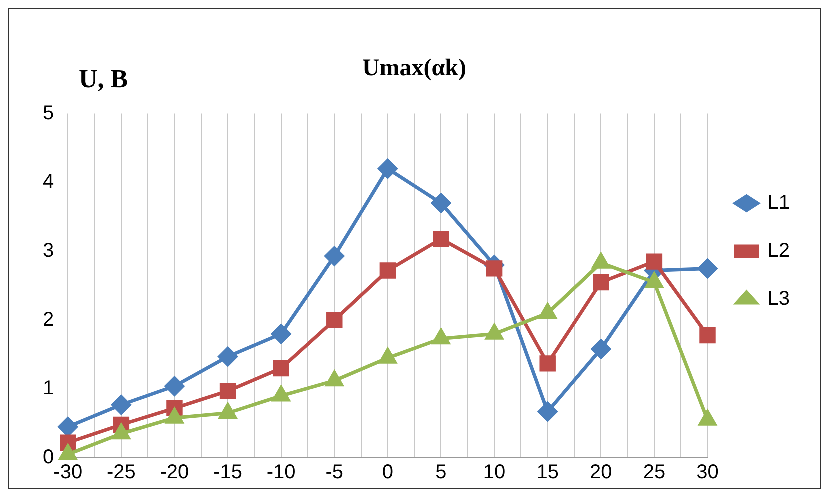  Describe the element at coordinates (779, 203) in the screenshot. I see `legend-label: L1` at that location.